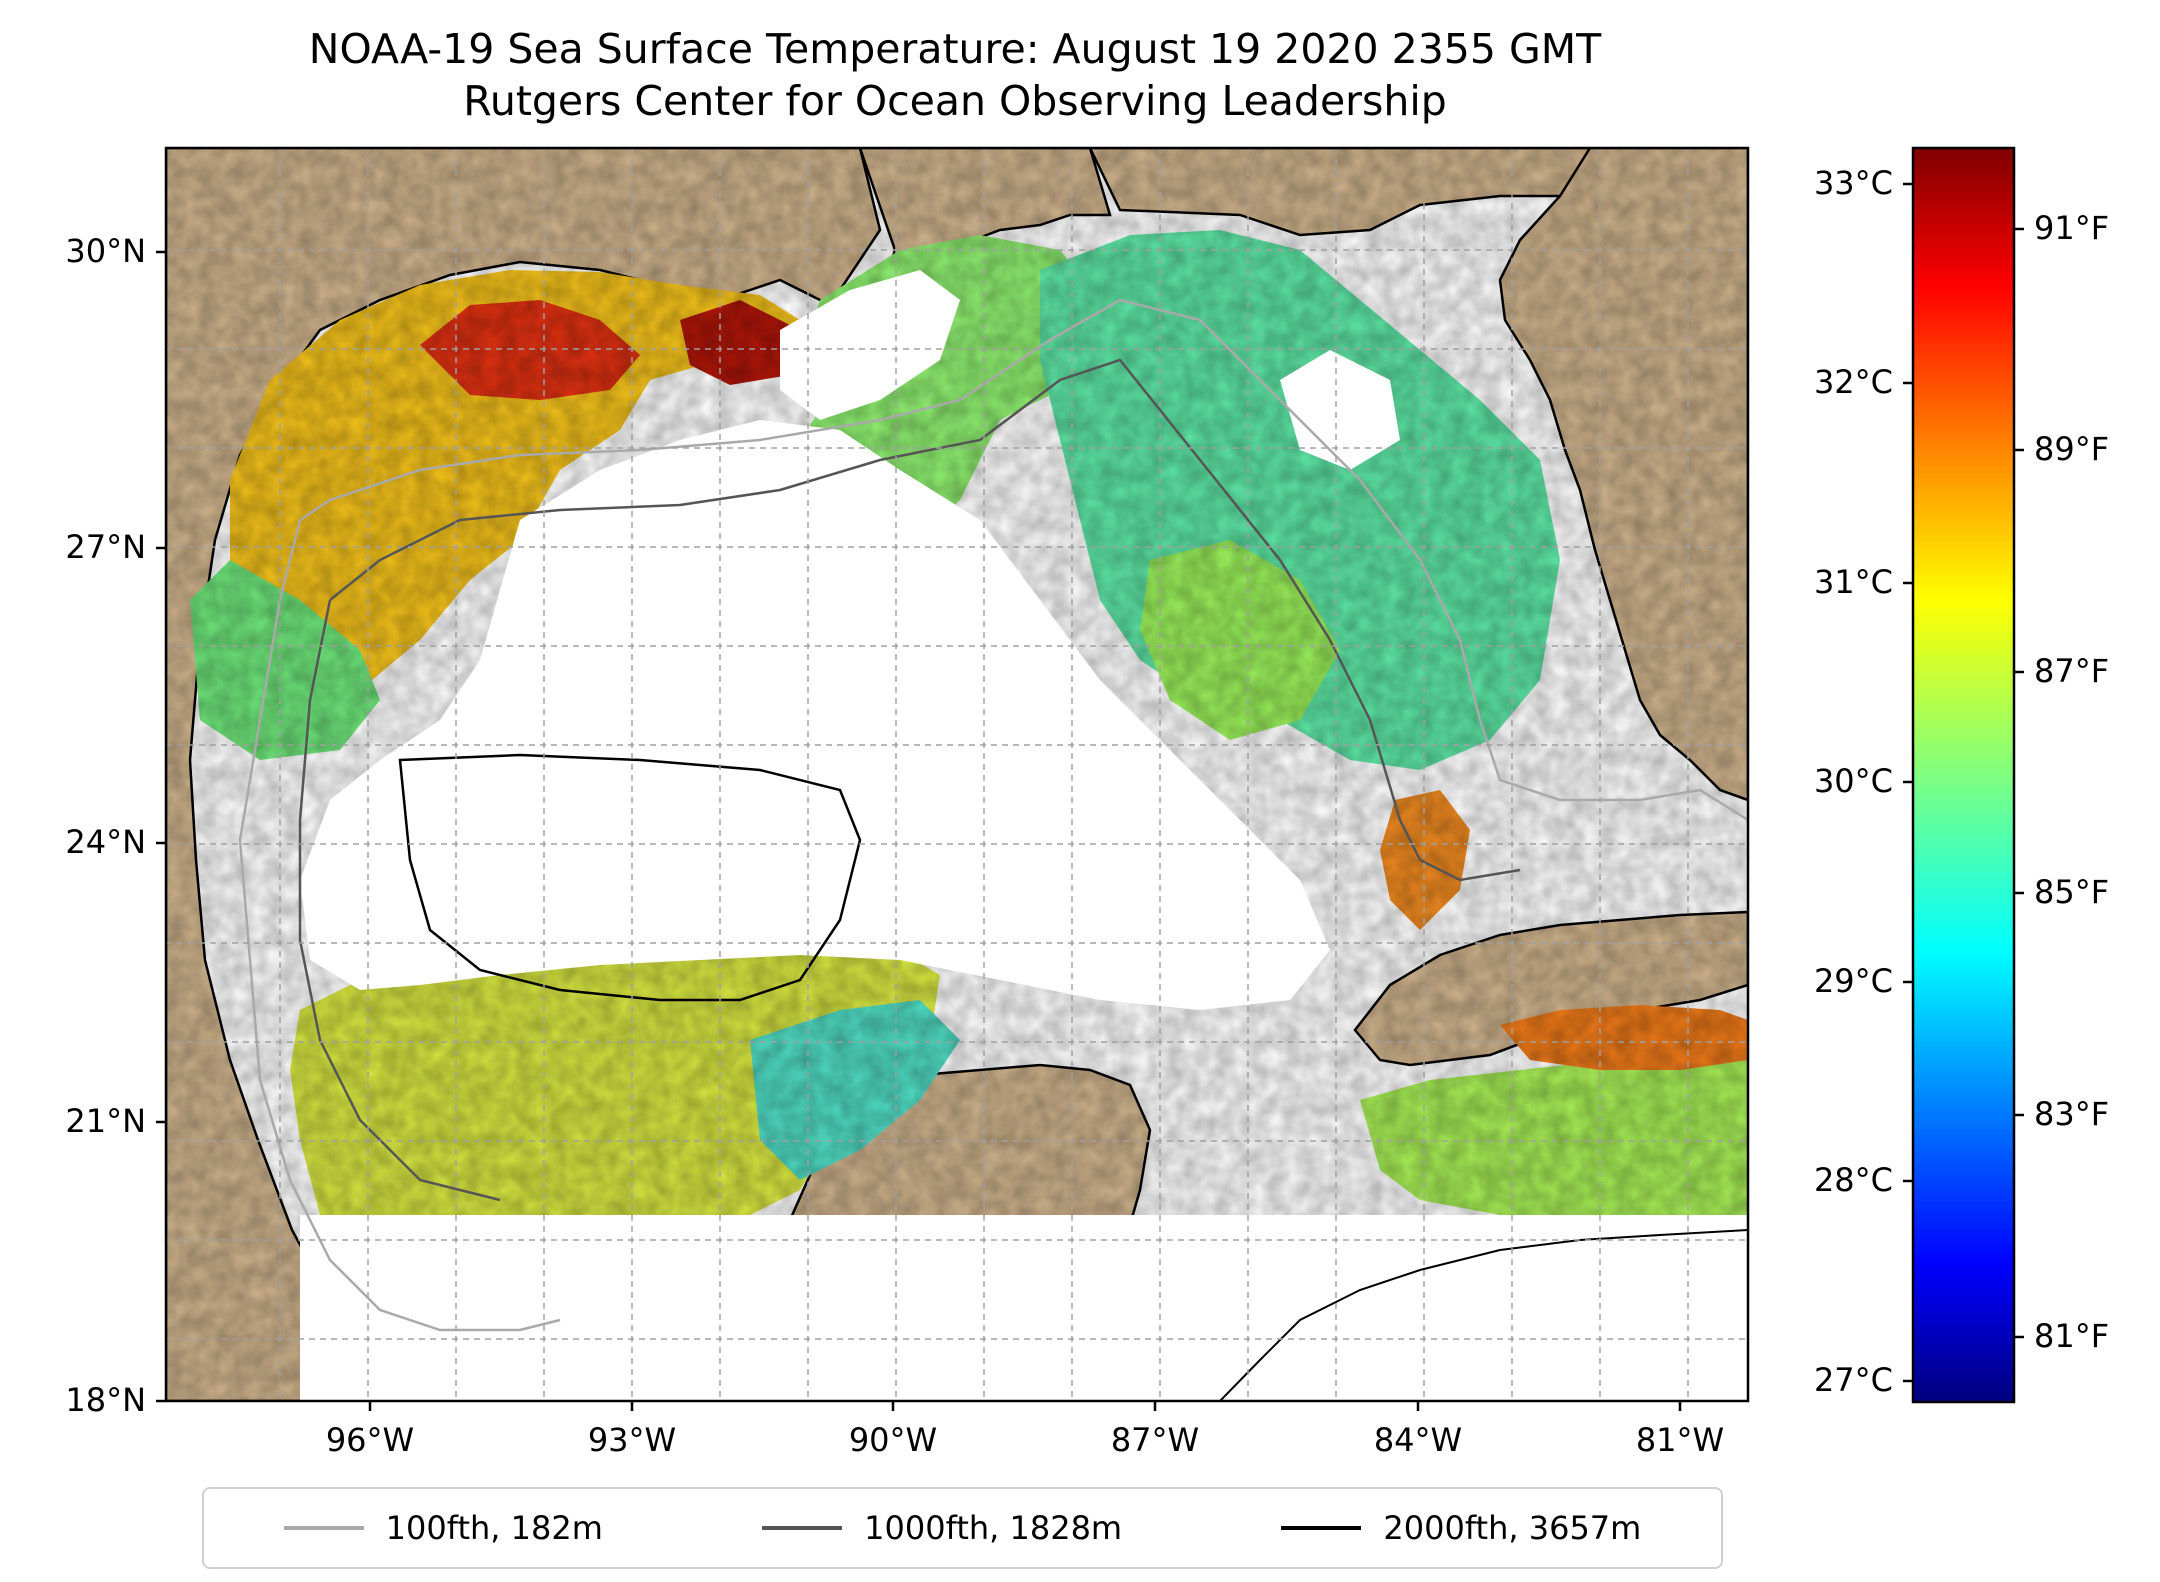 The height and width of the screenshot is (1582, 2160). I want to click on colorbar-c-27: 27°C, so click(1853, 1380).